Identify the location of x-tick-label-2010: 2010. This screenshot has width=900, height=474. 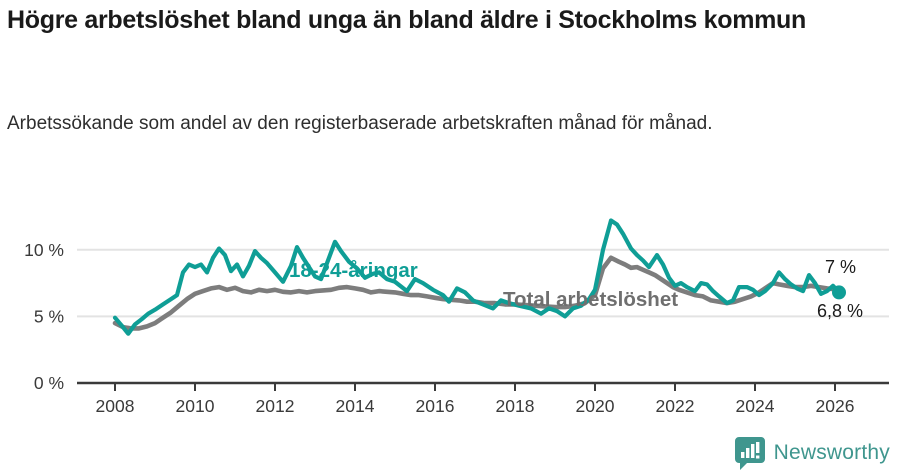
(195, 406).